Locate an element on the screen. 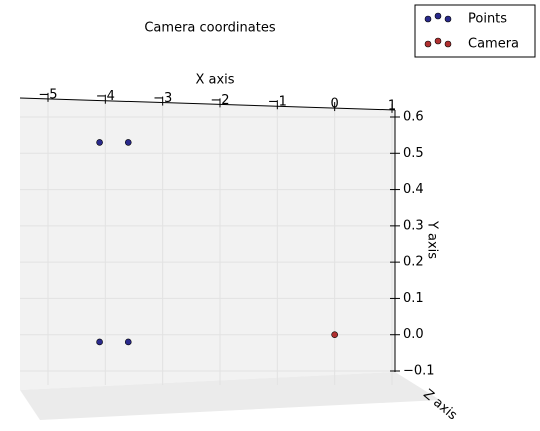  z-axis-label: Z axis is located at coordinates (440, 405).